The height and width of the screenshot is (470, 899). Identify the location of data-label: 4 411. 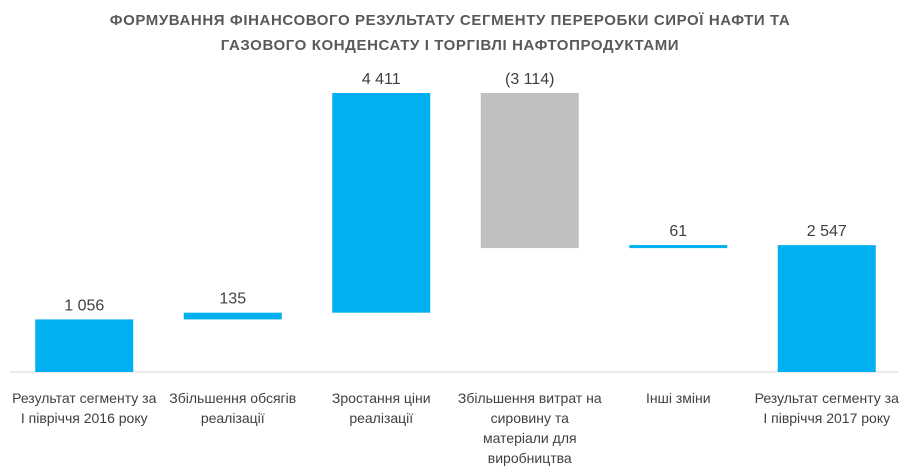
(381, 79).